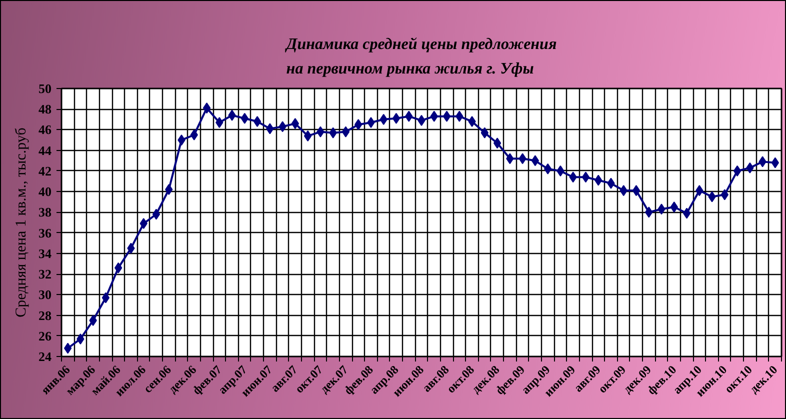 This screenshot has height=419, width=786. I want to click on y-tick-label: 24, so click(45, 356).